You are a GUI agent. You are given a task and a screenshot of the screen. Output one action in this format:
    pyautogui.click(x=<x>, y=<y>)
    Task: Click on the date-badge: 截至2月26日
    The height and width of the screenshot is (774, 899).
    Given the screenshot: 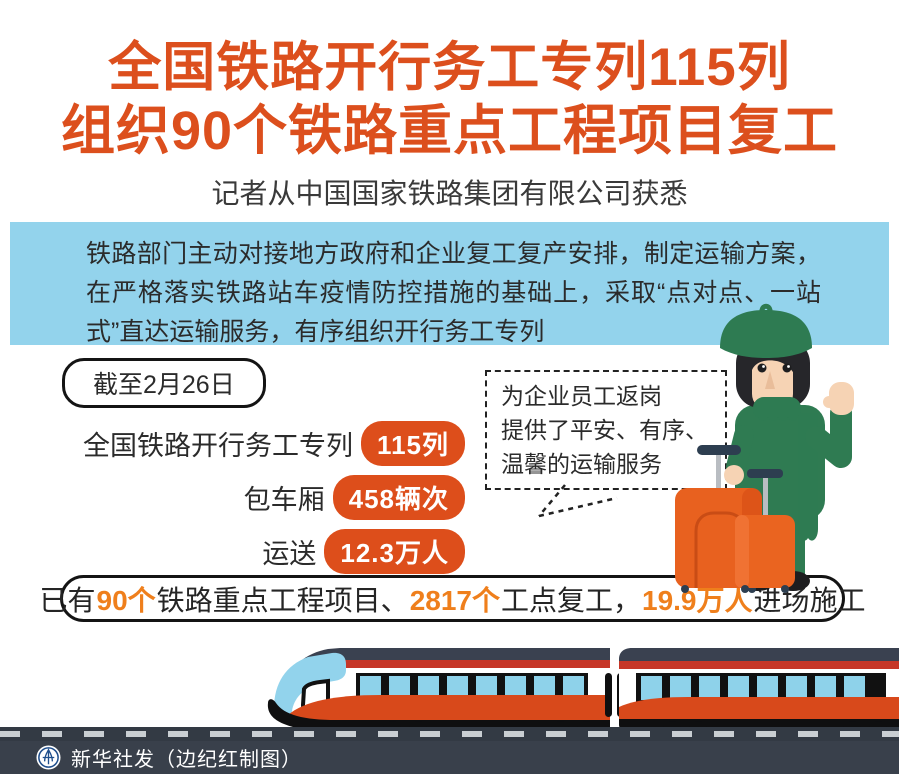 What is the action you would take?
    pyautogui.click(x=164, y=383)
    